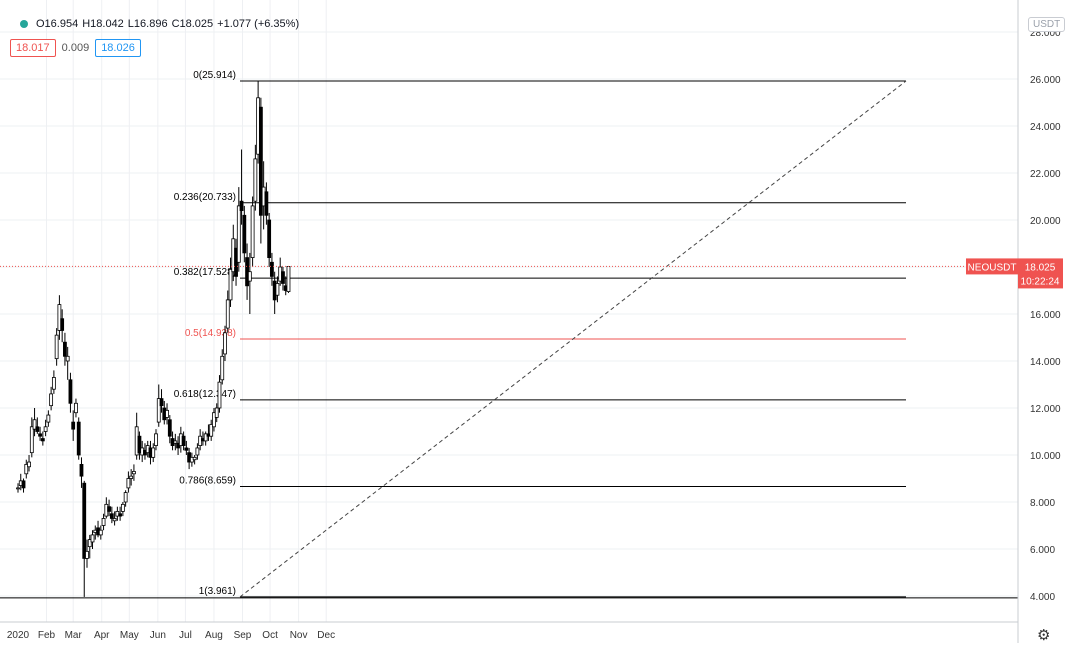 Image resolution: width=1080 pixels, height=653 pixels. I want to click on fib-level-label: 0.786(8.659), so click(207, 481).